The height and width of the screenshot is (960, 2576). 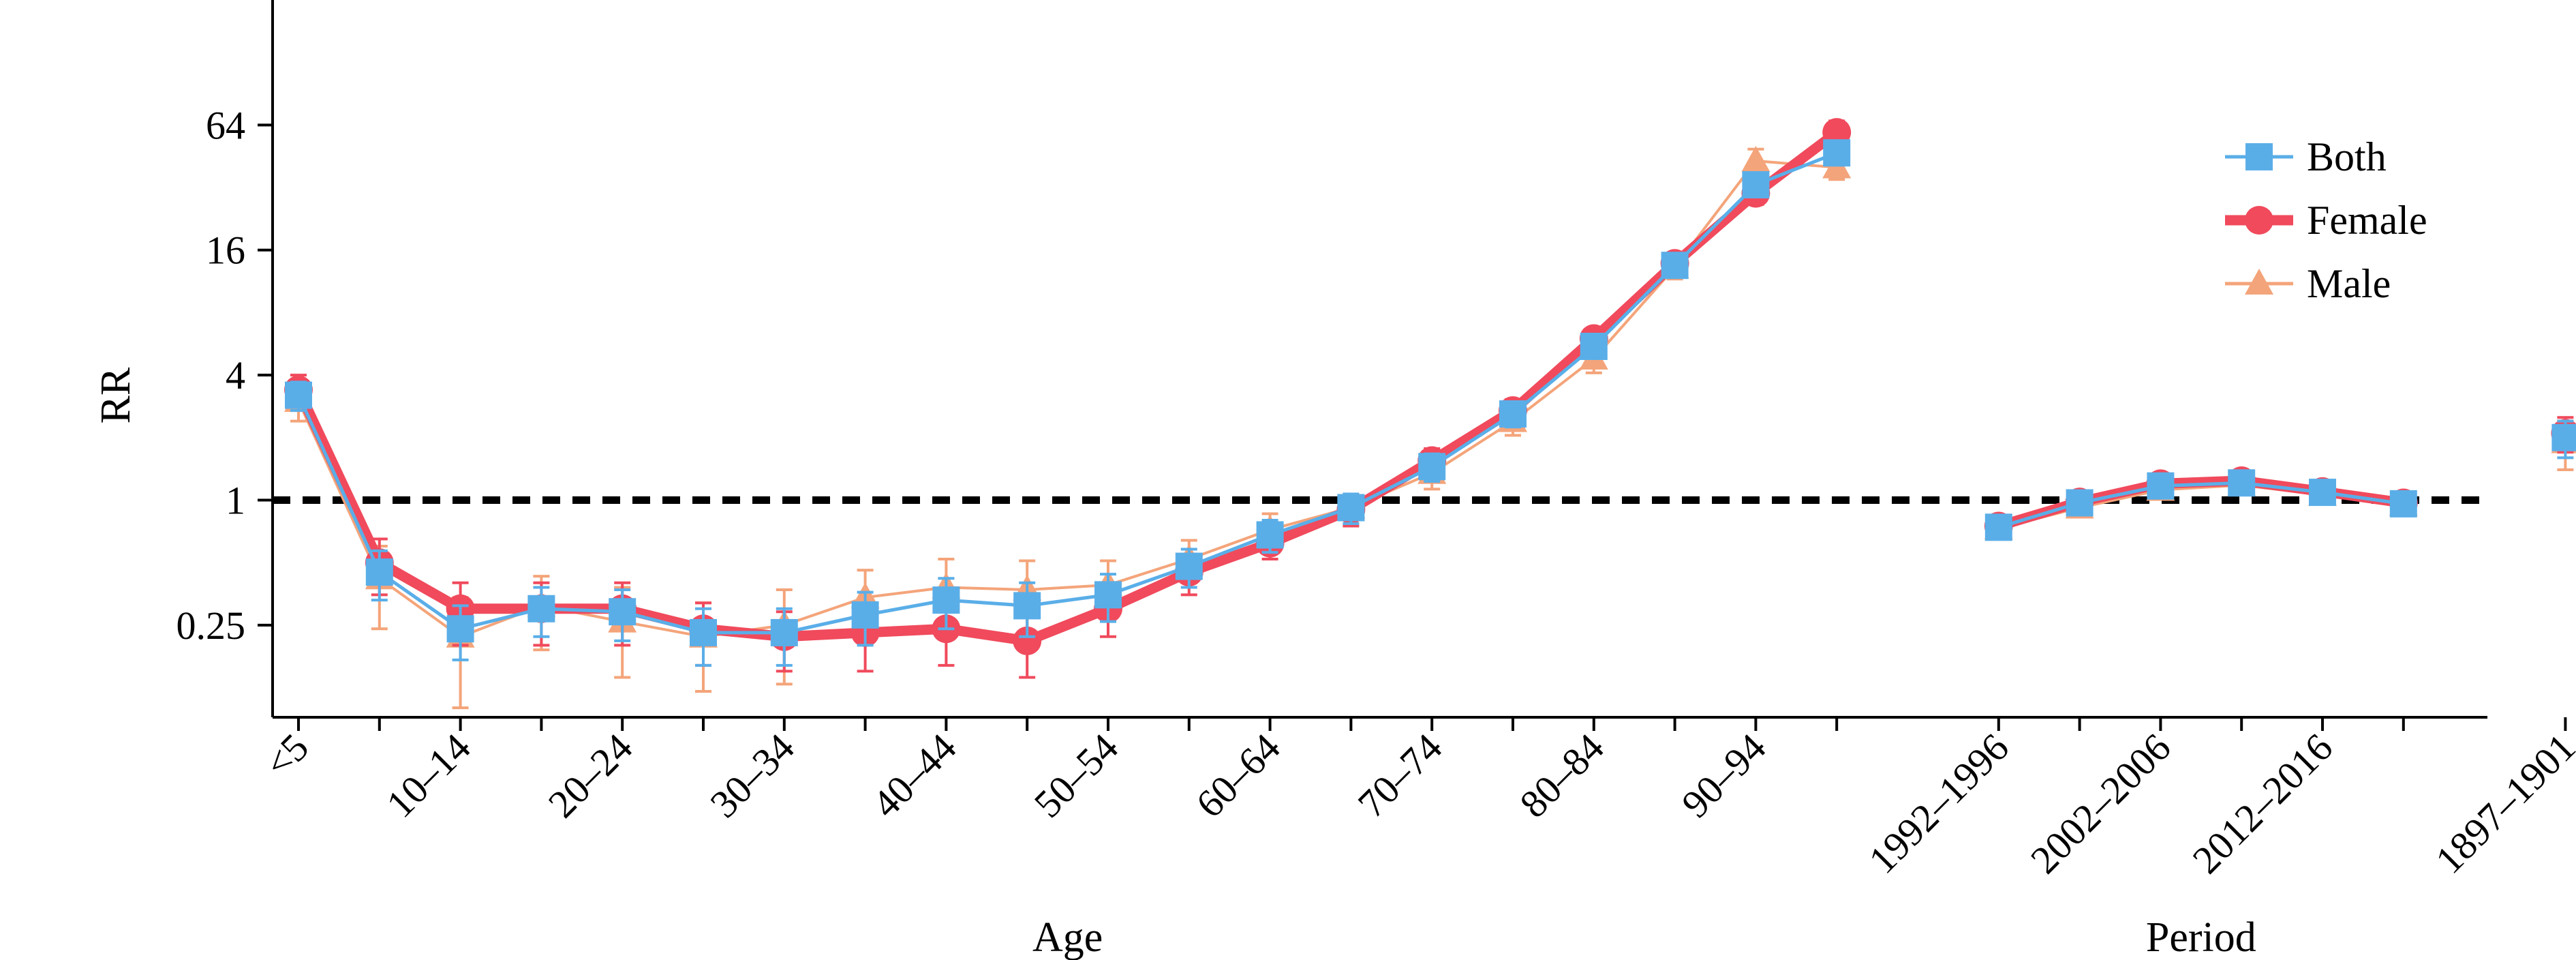 What do you see at coordinates (2259, 282) in the screenshot?
I see `legend-marker-triangle` at bounding box center [2259, 282].